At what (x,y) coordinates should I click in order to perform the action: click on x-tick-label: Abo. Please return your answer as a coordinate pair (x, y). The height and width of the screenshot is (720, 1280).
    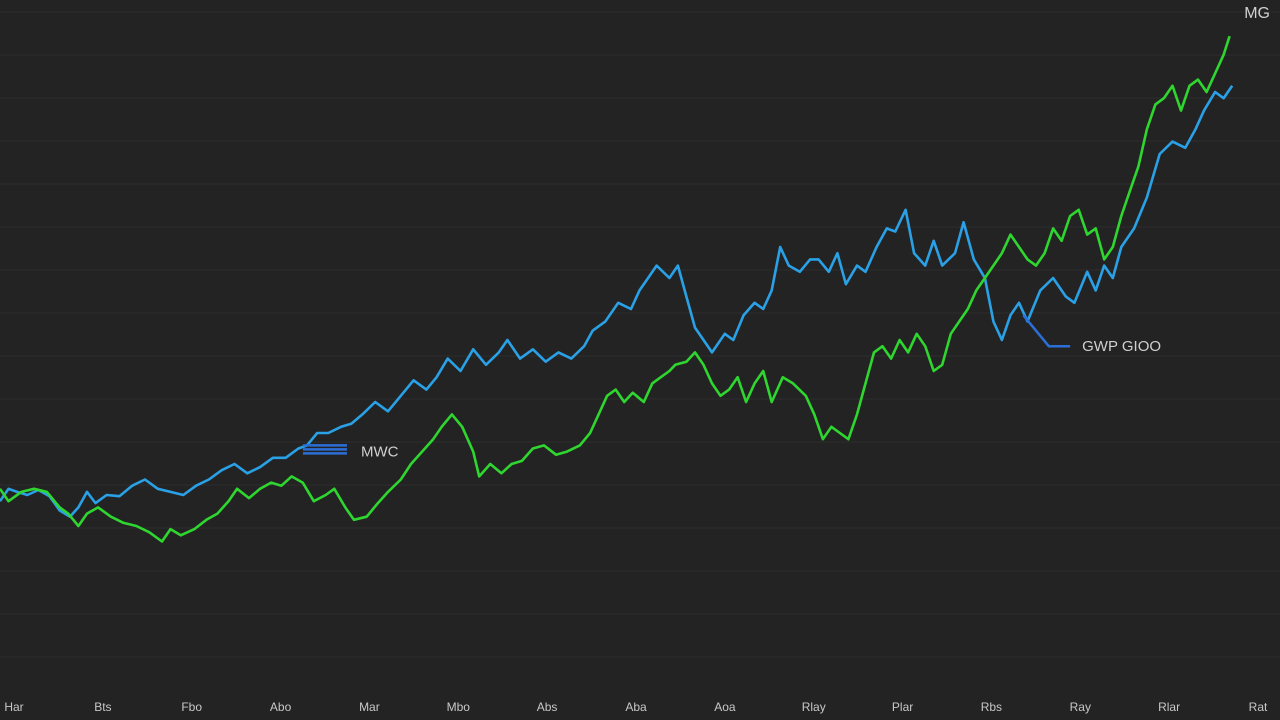
    Looking at the image, I should click on (281, 707).